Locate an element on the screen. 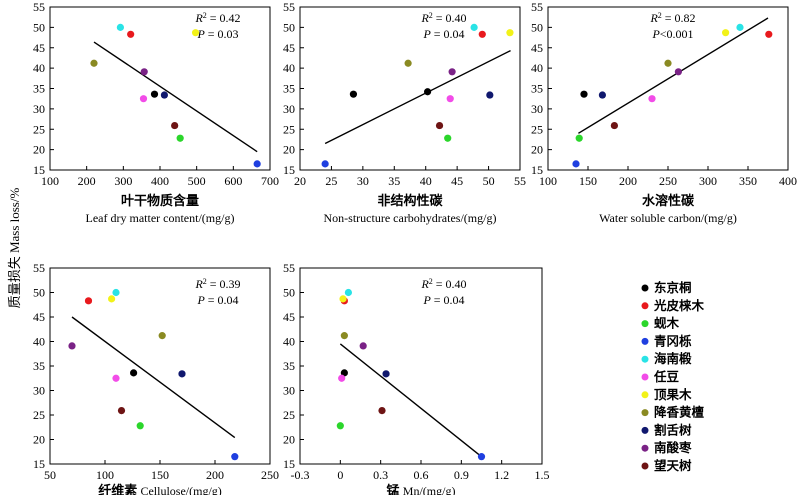 This screenshot has width=800, height=495. x-tick-label: 35 is located at coordinates (394, 181).